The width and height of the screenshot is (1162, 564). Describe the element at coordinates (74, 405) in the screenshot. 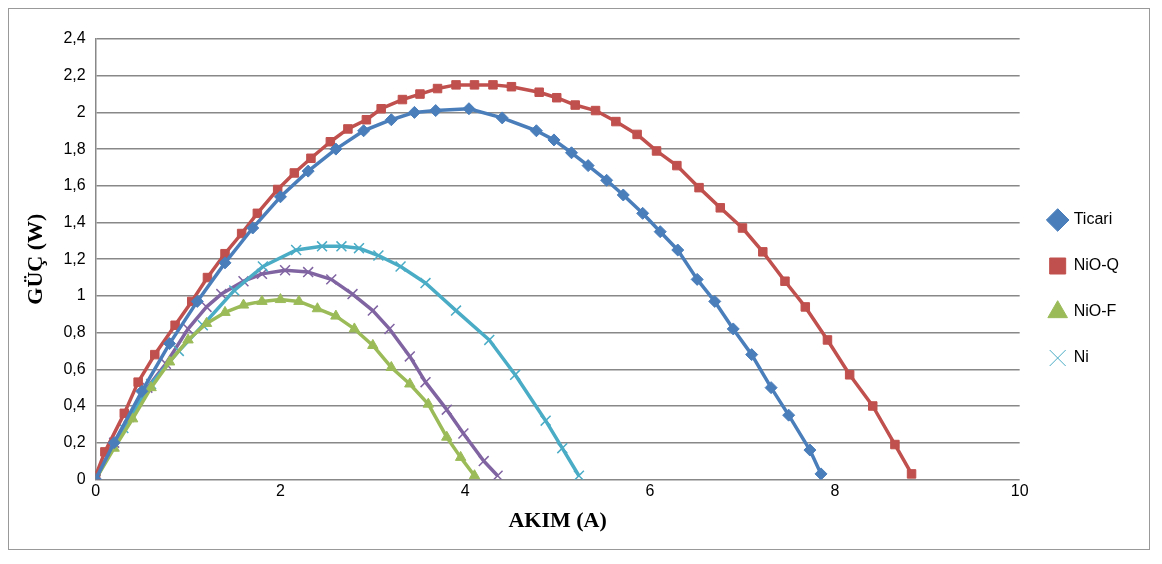

I see `y-tick-label: 0,4` at that location.